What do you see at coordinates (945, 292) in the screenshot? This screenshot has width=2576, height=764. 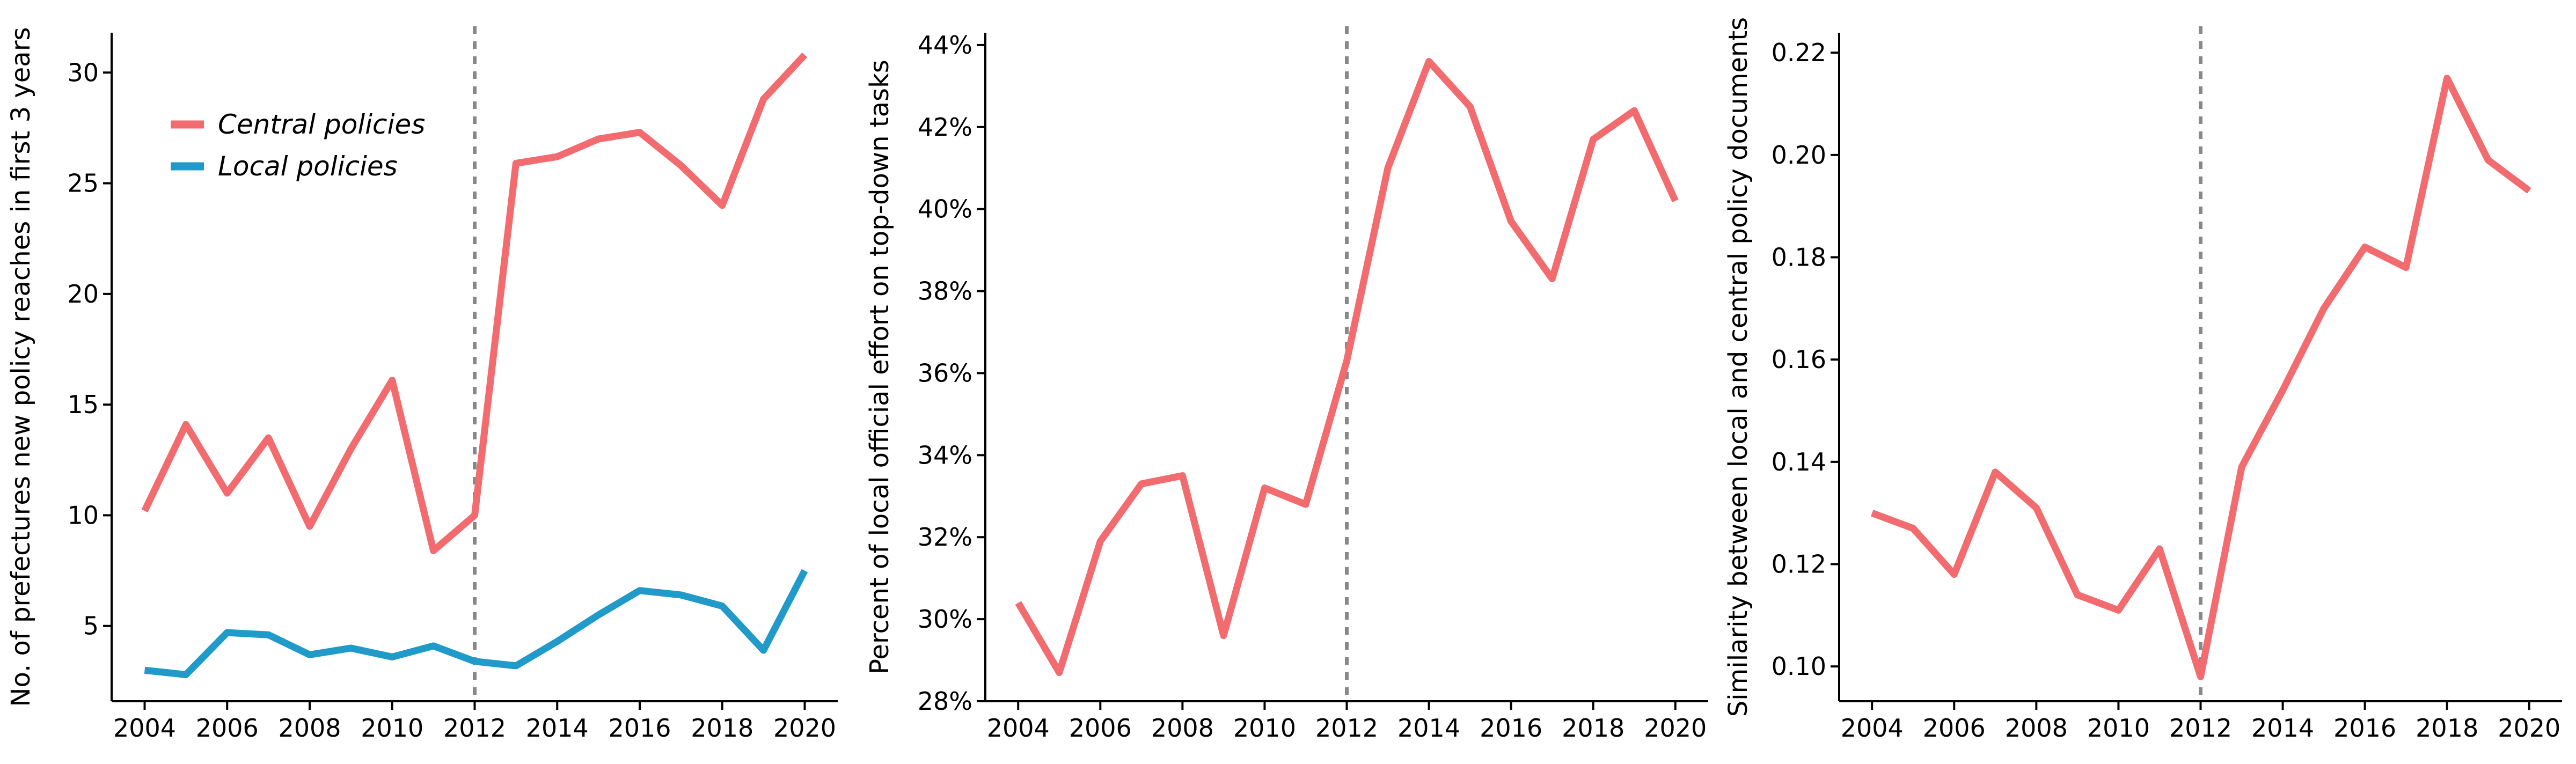 I see `y-tick-label: 38%` at bounding box center [945, 292].